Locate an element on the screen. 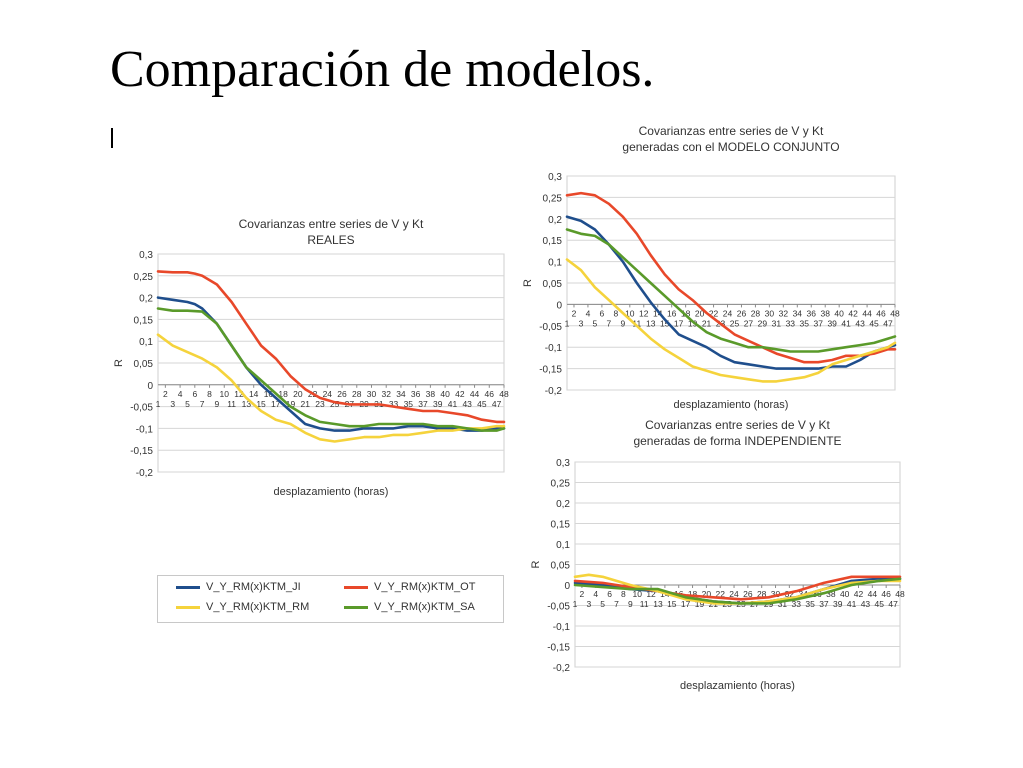 The width and height of the screenshot is (1023, 768). legend-item-sa: V_Y_RM(x)KTM_SA is located at coordinates (409, 607).